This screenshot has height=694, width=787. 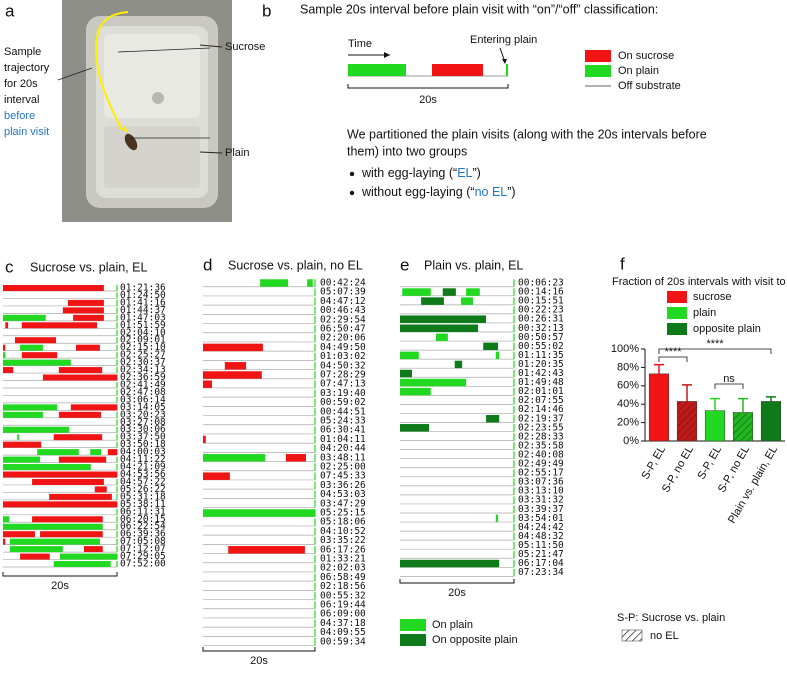 What do you see at coordinates (638, 71) in the screenshot?
I see `legend-label: On plain` at bounding box center [638, 71].